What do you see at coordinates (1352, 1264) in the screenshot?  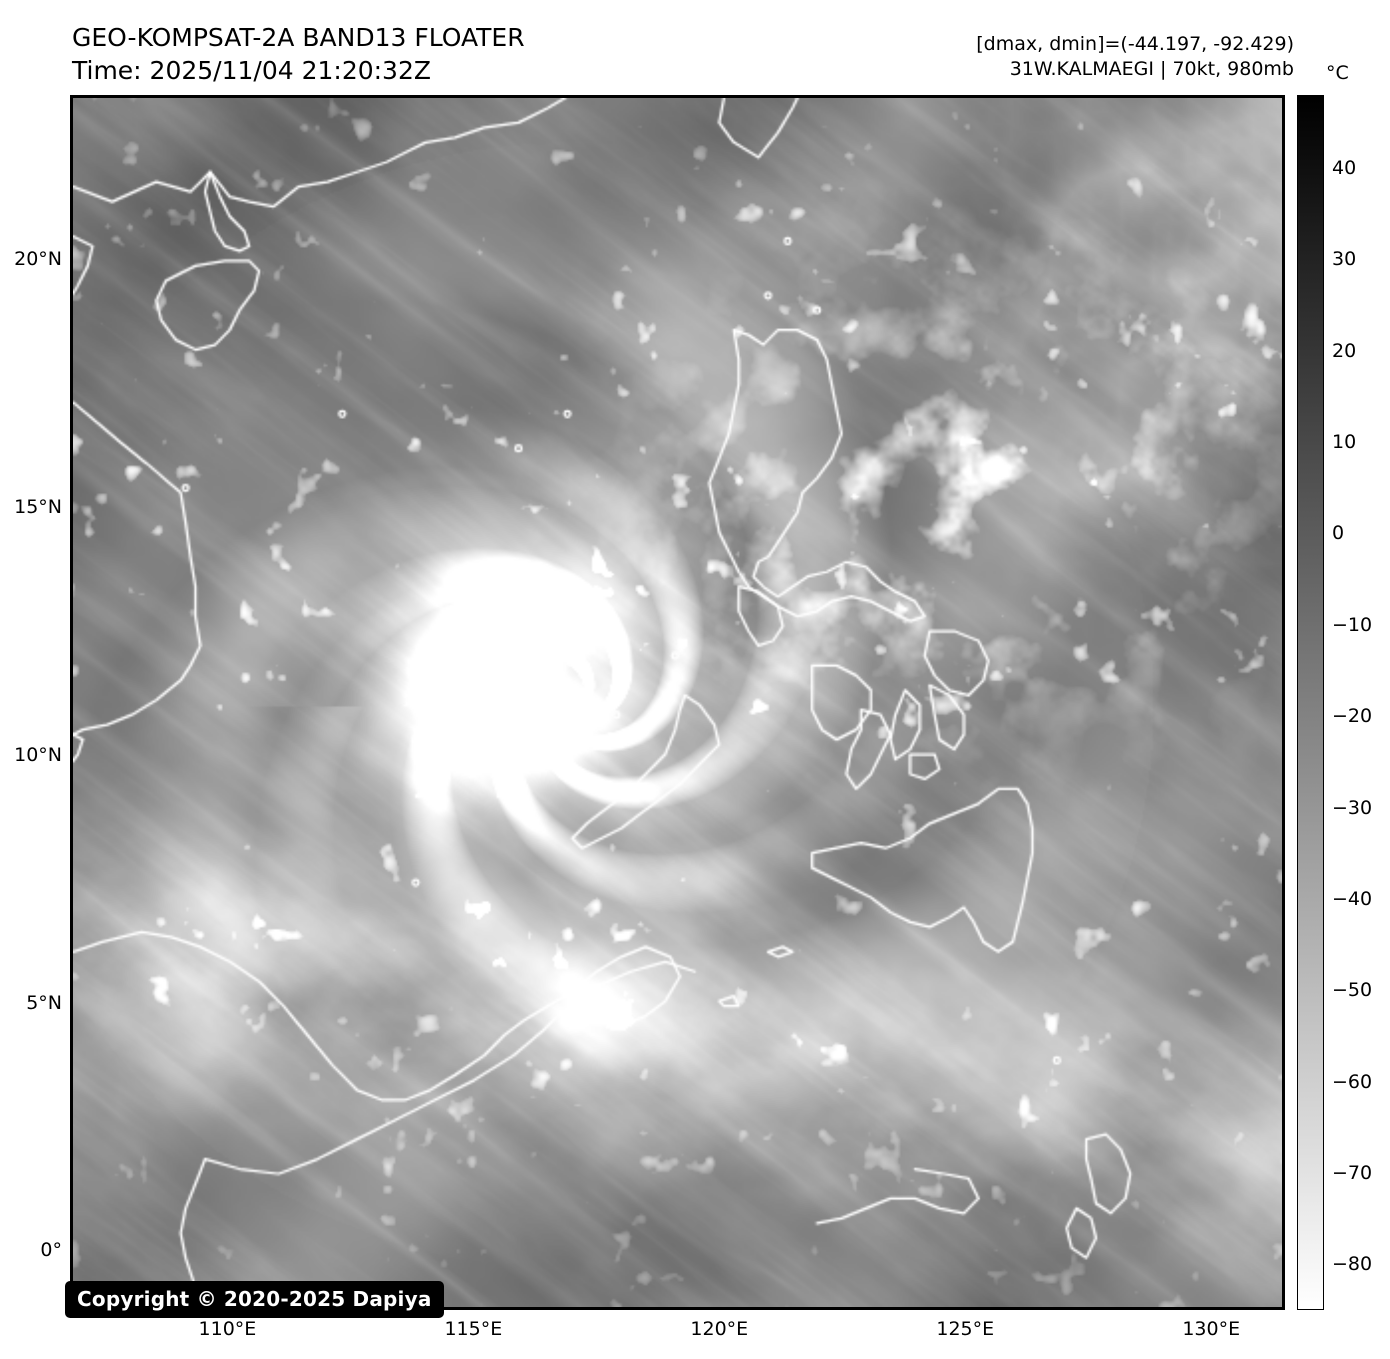 I see `colorbar-tick-label: −80` at bounding box center [1352, 1264].